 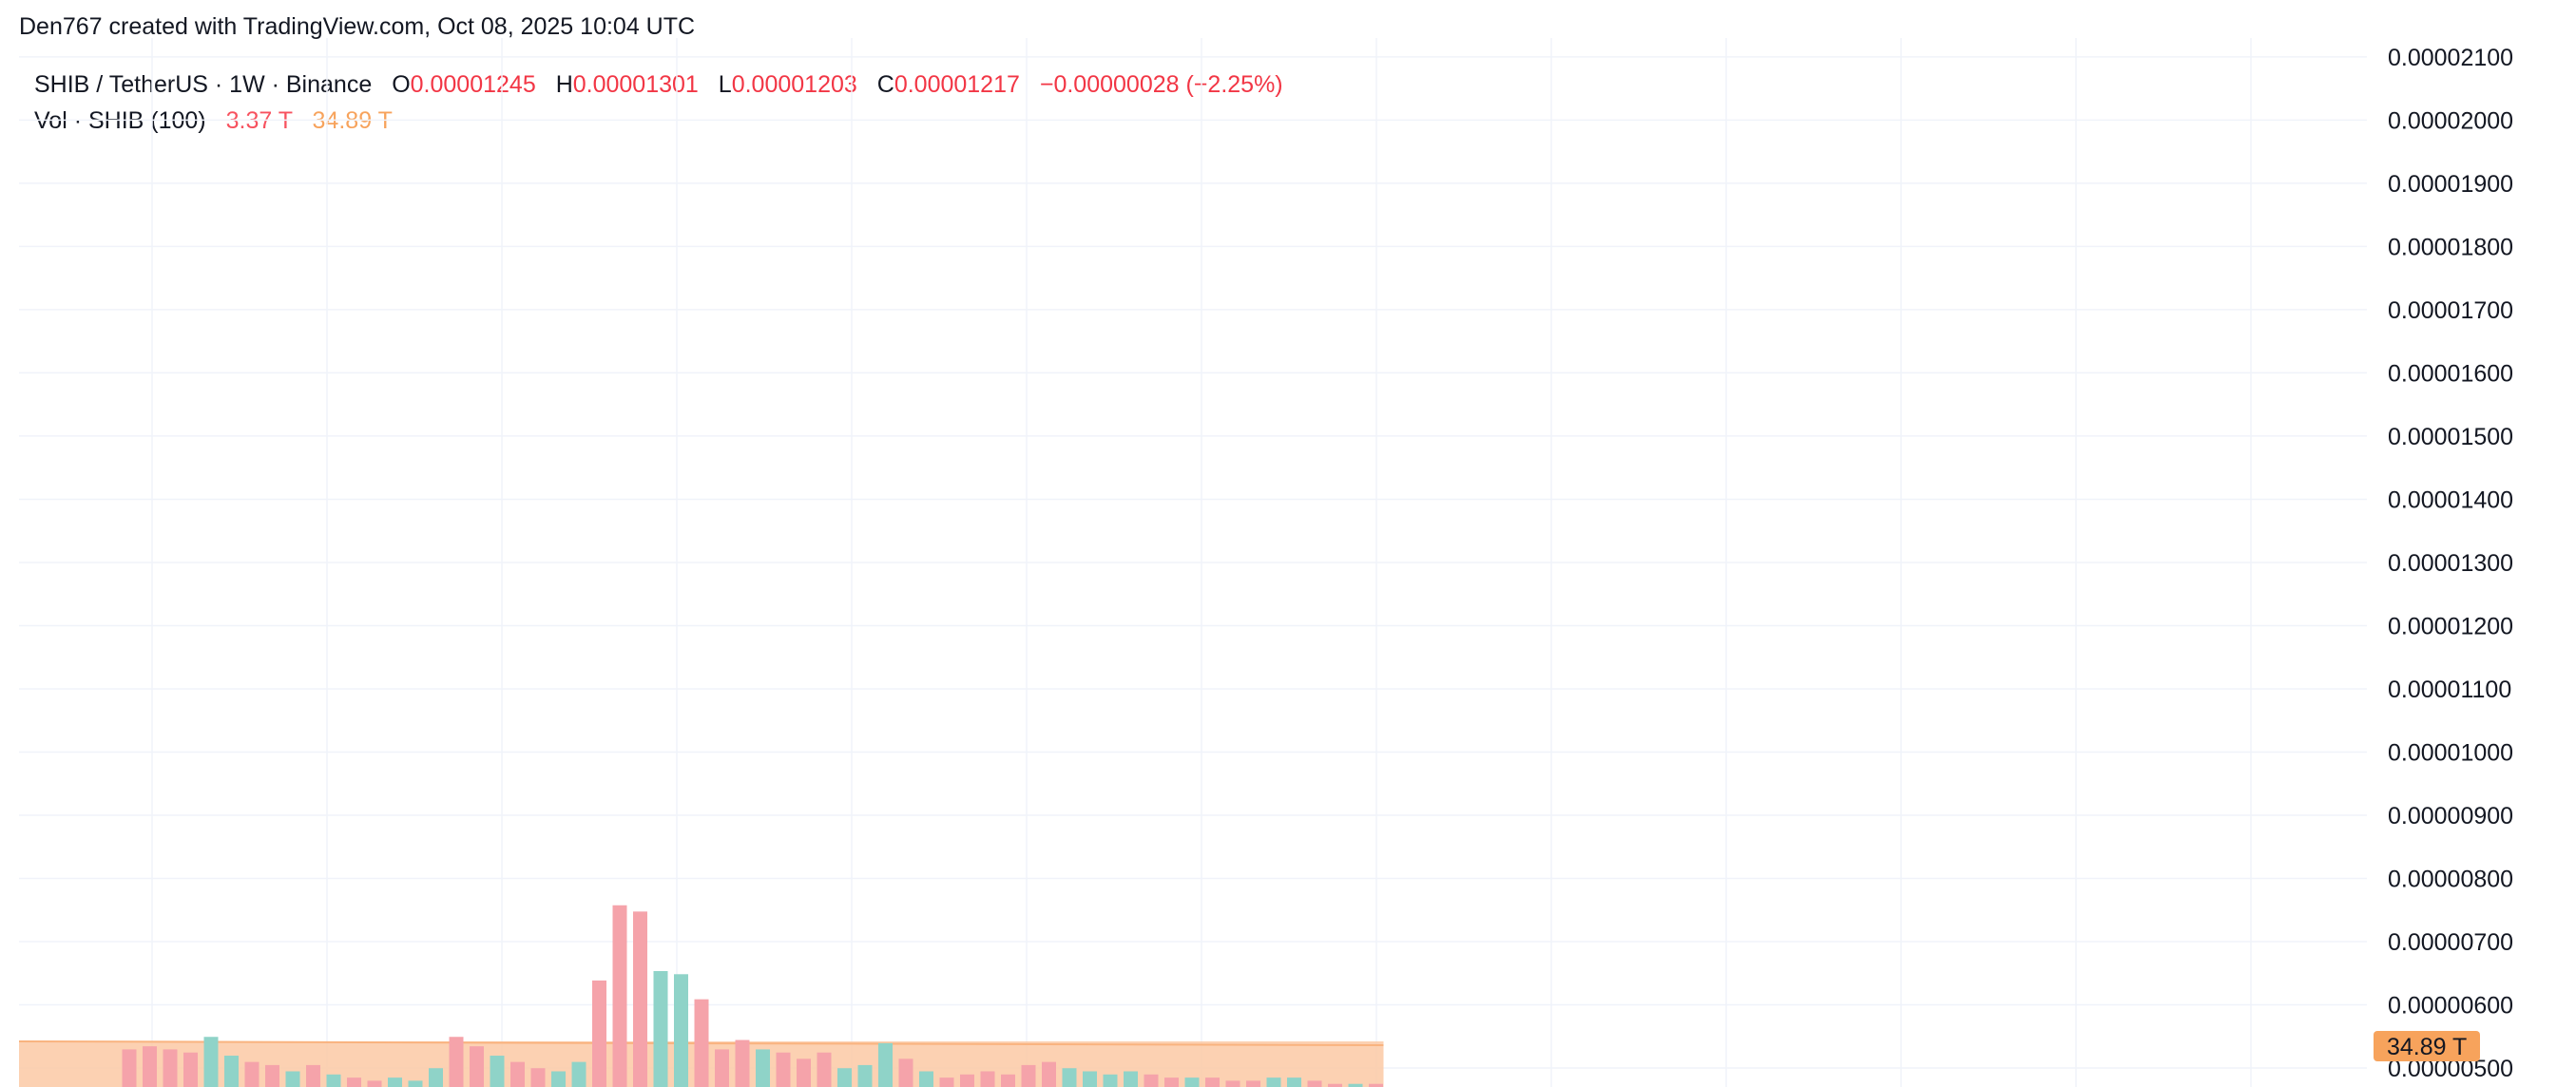 I want to click on low-label: L, so click(x=725, y=84).